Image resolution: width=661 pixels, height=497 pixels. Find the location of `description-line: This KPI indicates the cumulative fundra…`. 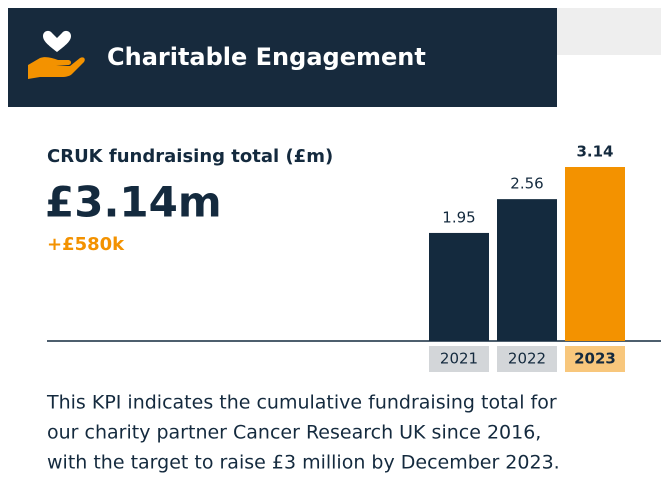

description-line: This KPI indicates the cumulative fundra… is located at coordinates (301, 403).